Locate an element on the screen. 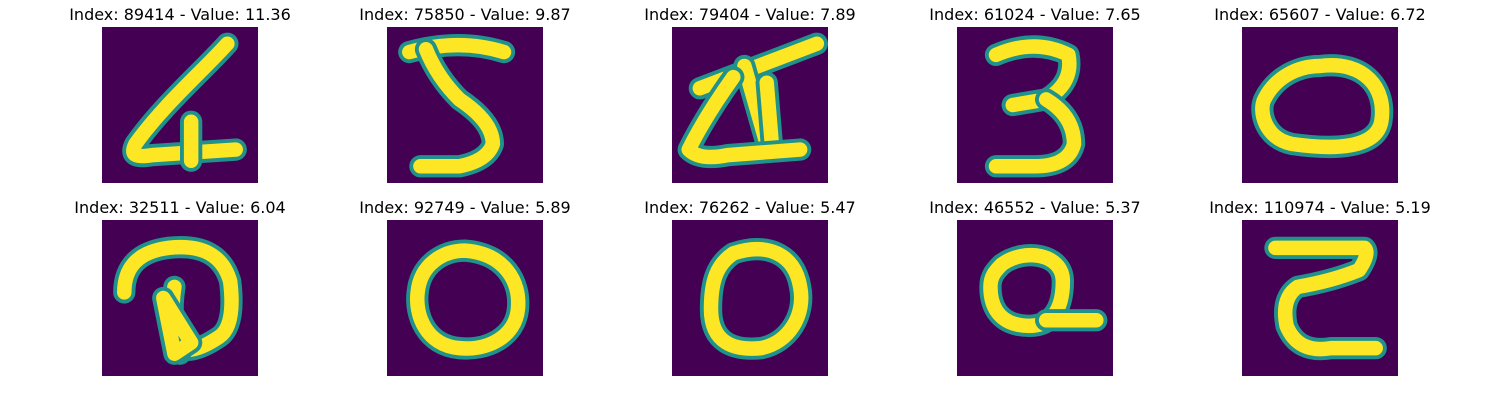  panel: Index: 92749 - Value: 5.89 is located at coordinates (465, 290).